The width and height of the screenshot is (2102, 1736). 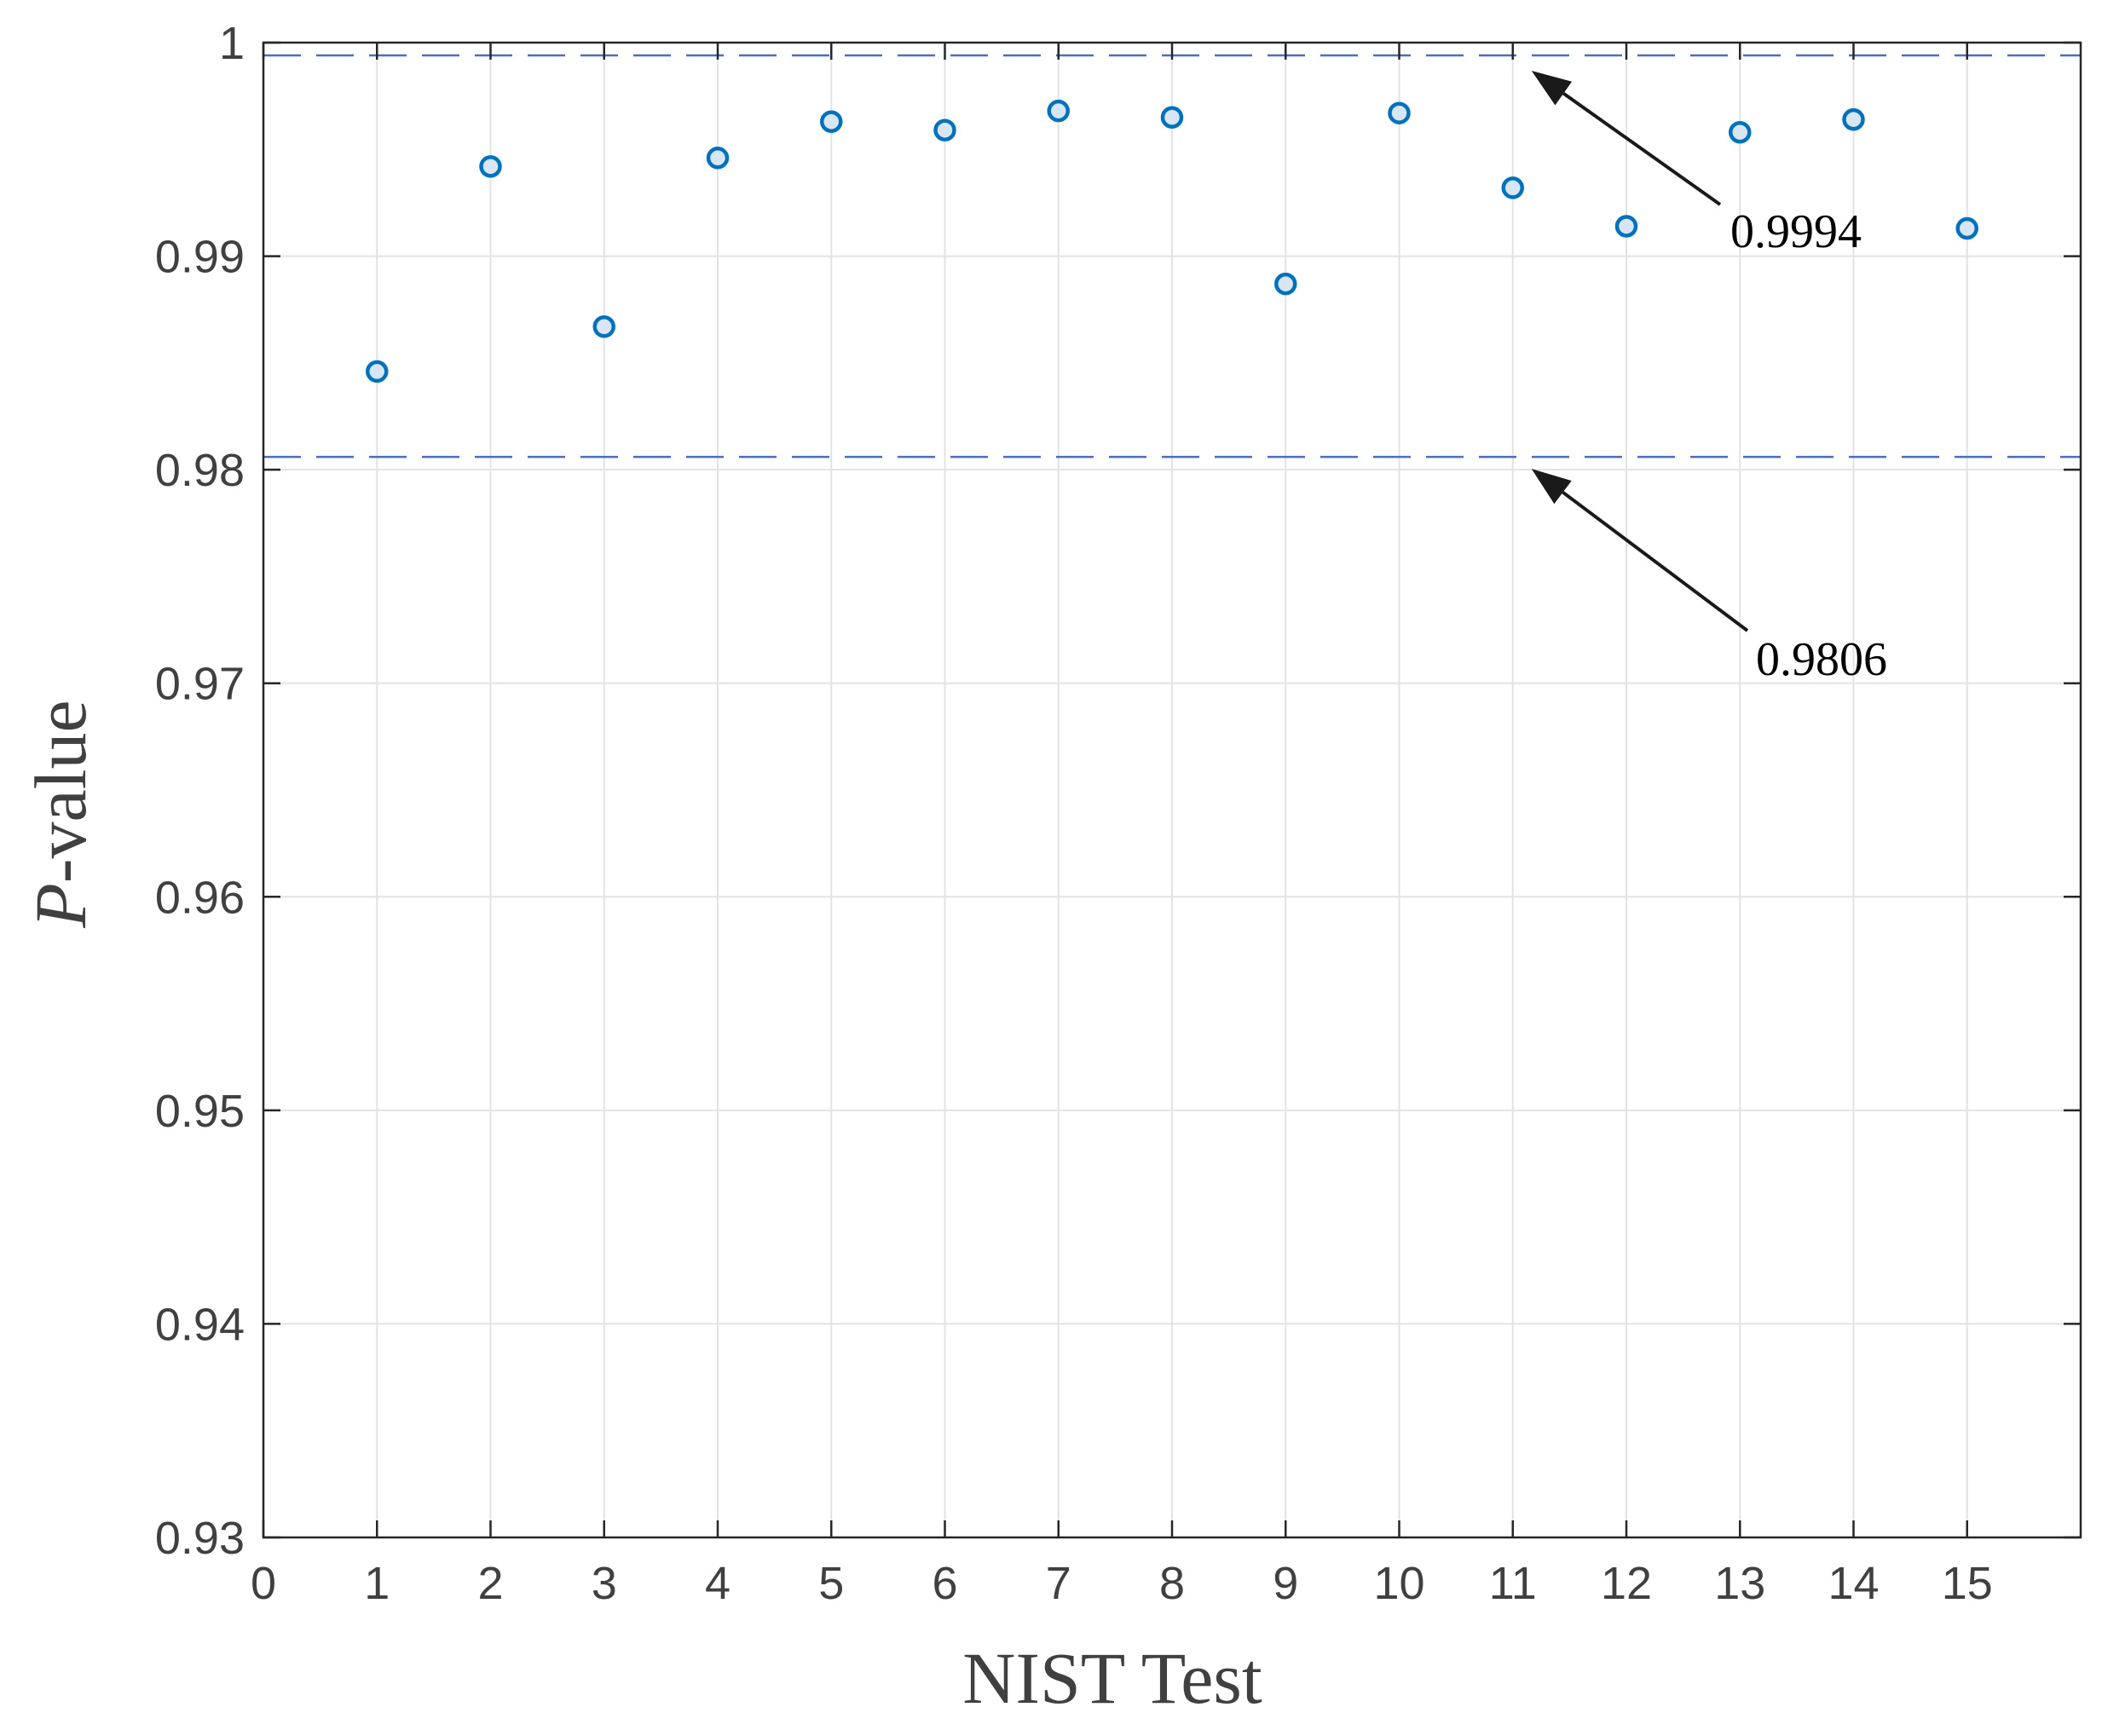 I want to click on x-tick-label: 5, so click(x=831, y=1583).